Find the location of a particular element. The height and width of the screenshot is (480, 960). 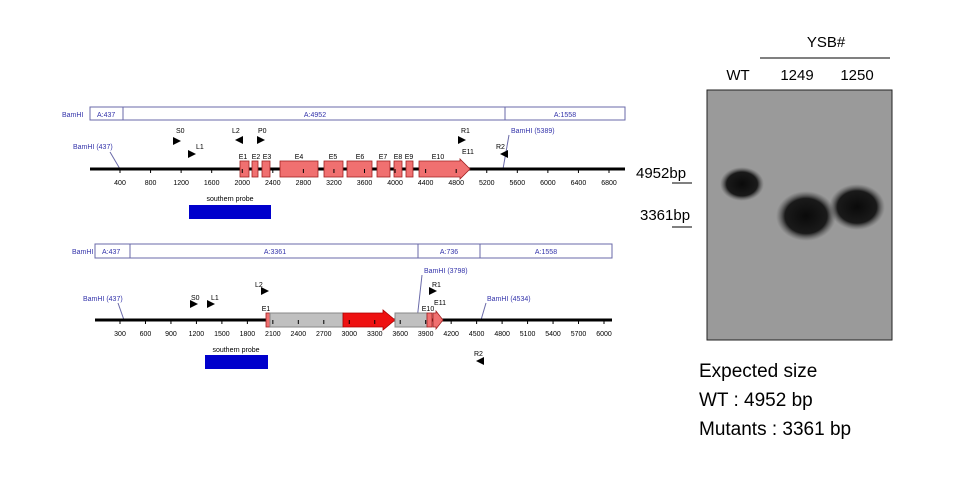

insert is located at coordinates (306, 320).